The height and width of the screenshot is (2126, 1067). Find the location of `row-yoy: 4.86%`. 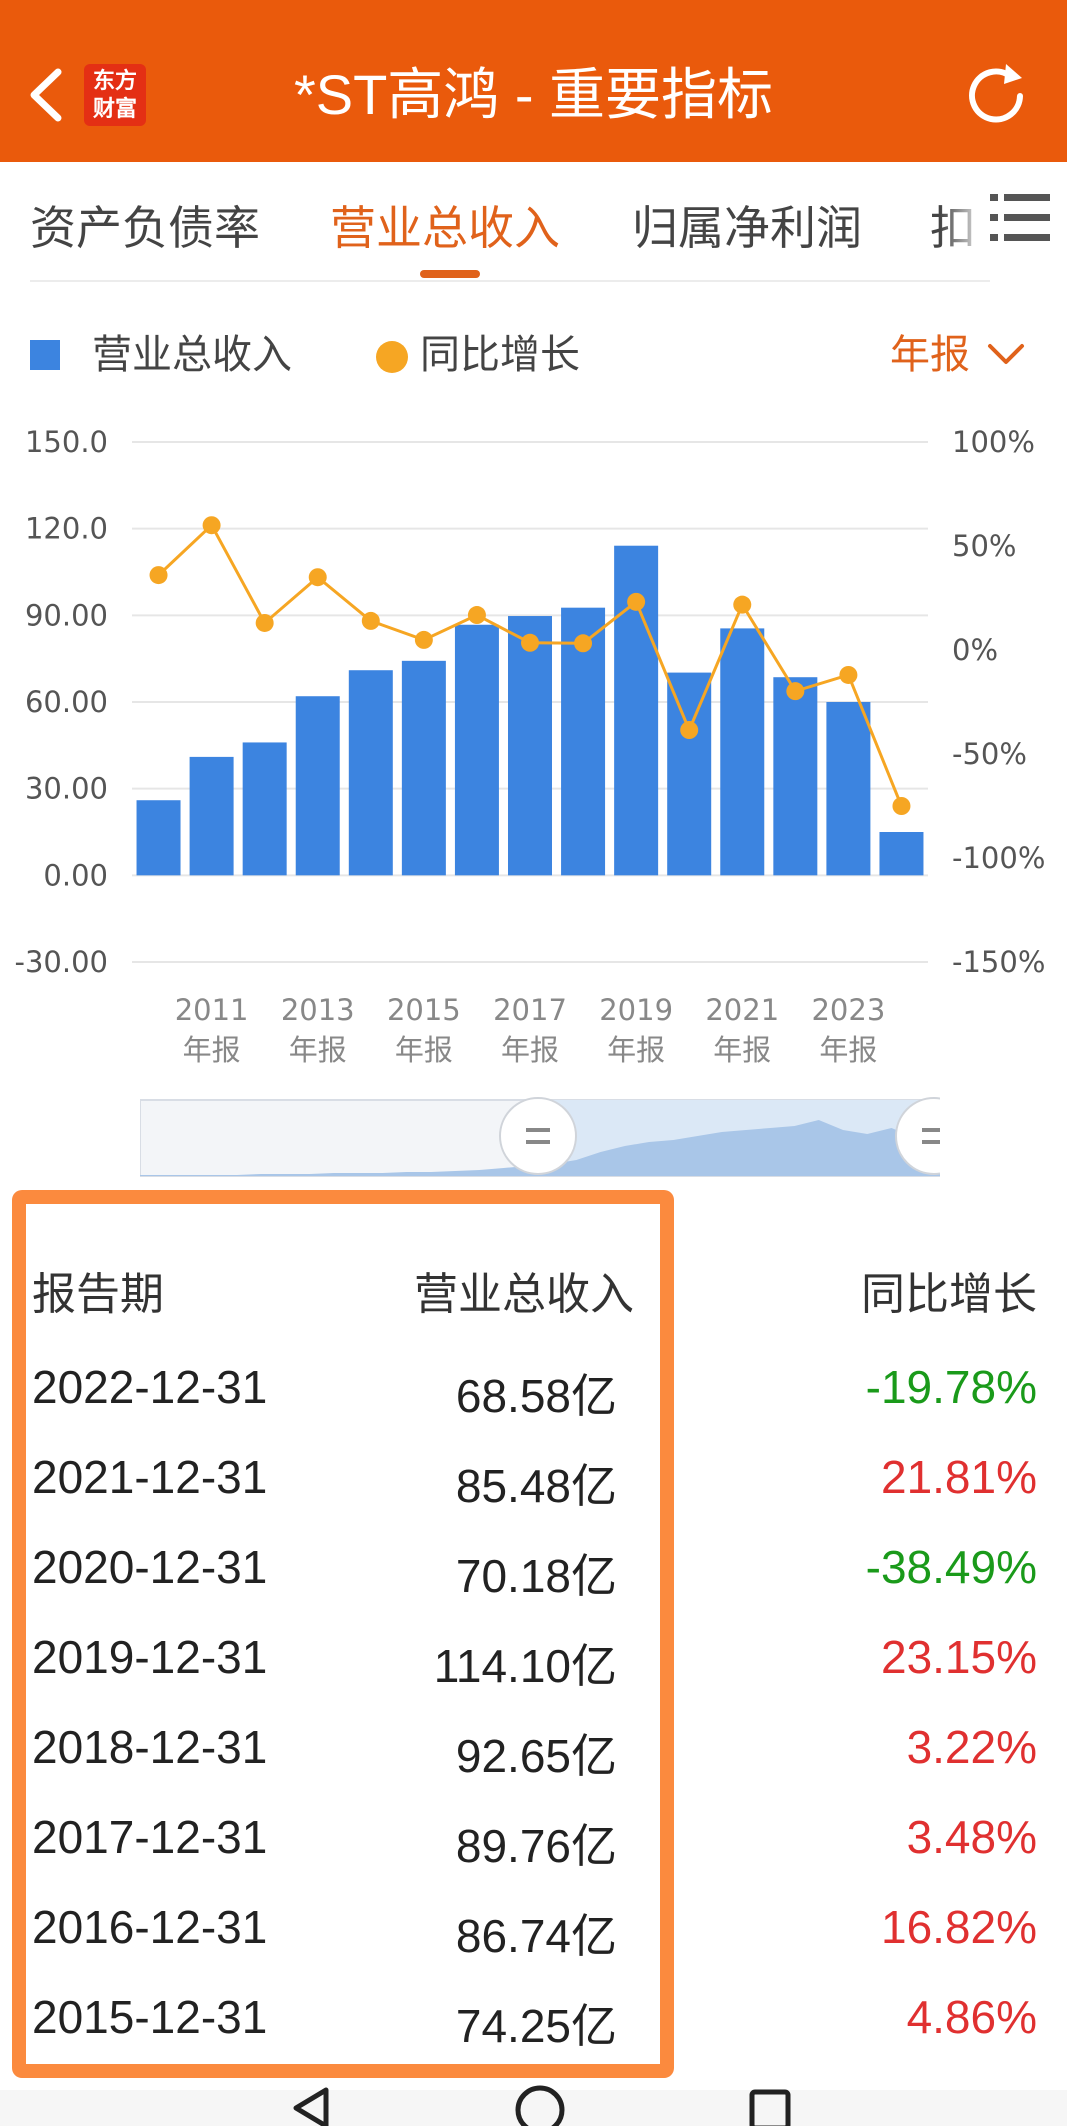

row-yoy: 4.86% is located at coordinates (971, 2017).